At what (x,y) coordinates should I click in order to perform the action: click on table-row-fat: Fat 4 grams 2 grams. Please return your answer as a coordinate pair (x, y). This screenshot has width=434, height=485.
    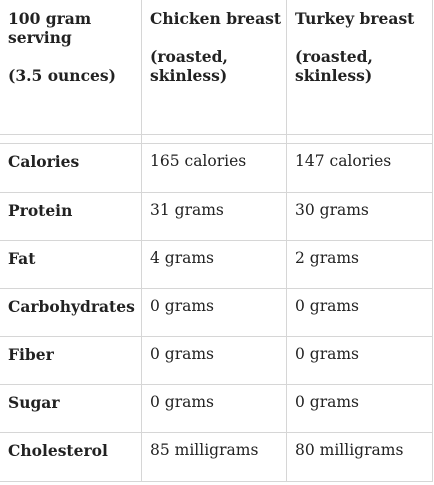
    Looking at the image, I should click on (216, 265).